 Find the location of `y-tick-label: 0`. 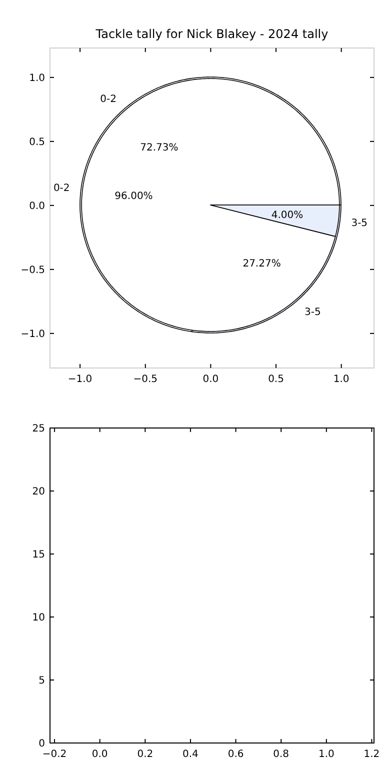

y-tick-label: 0 is located at coordinates (41, 744).